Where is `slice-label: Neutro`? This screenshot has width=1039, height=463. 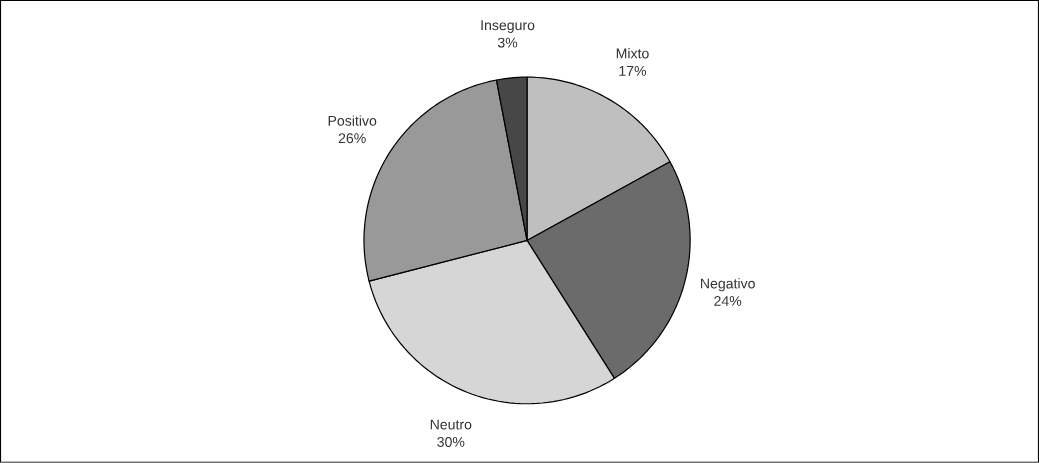
slice-label: Neutro is located at coordinates (451, 424).